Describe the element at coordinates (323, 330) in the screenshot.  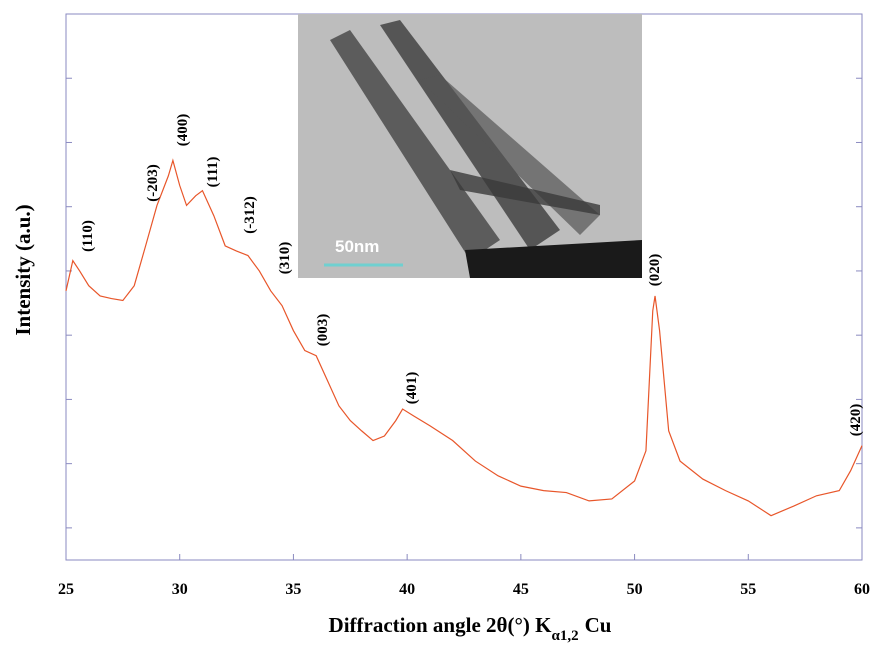
I see `peak-label: (003)` at that location.